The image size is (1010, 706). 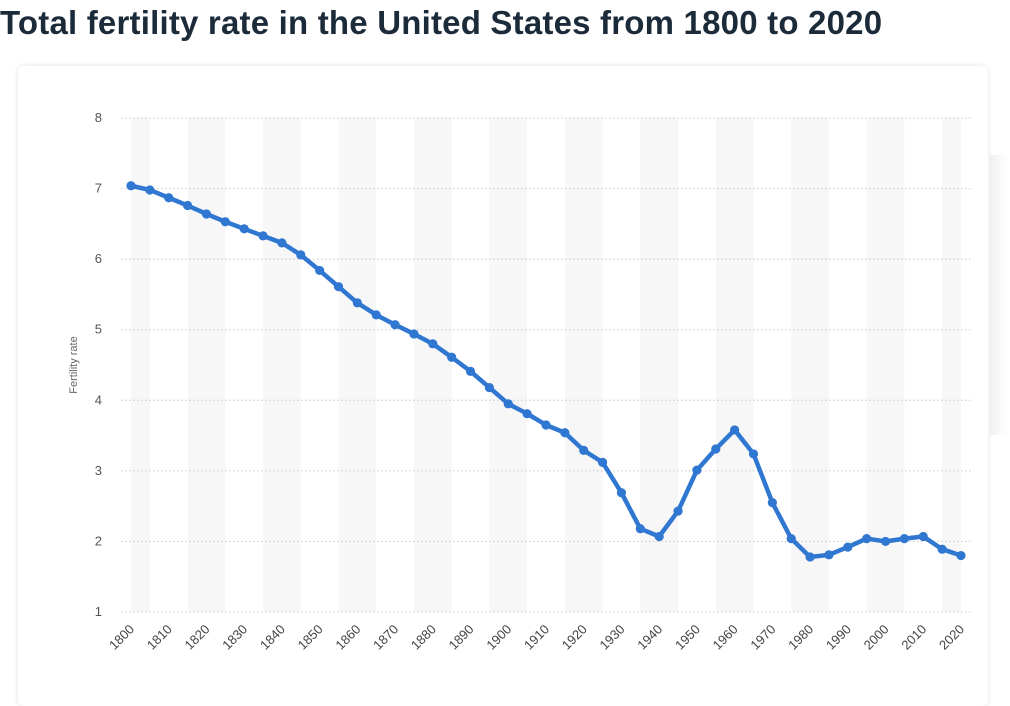 I want to click on x-tick-label: 1910, so click(x=536, y=637).